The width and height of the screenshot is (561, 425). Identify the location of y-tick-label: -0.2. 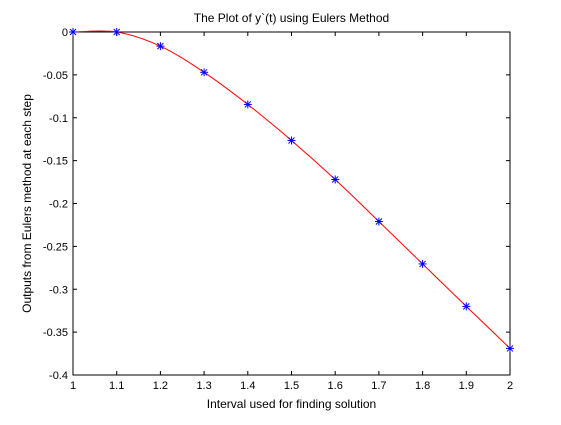
(58, 205).